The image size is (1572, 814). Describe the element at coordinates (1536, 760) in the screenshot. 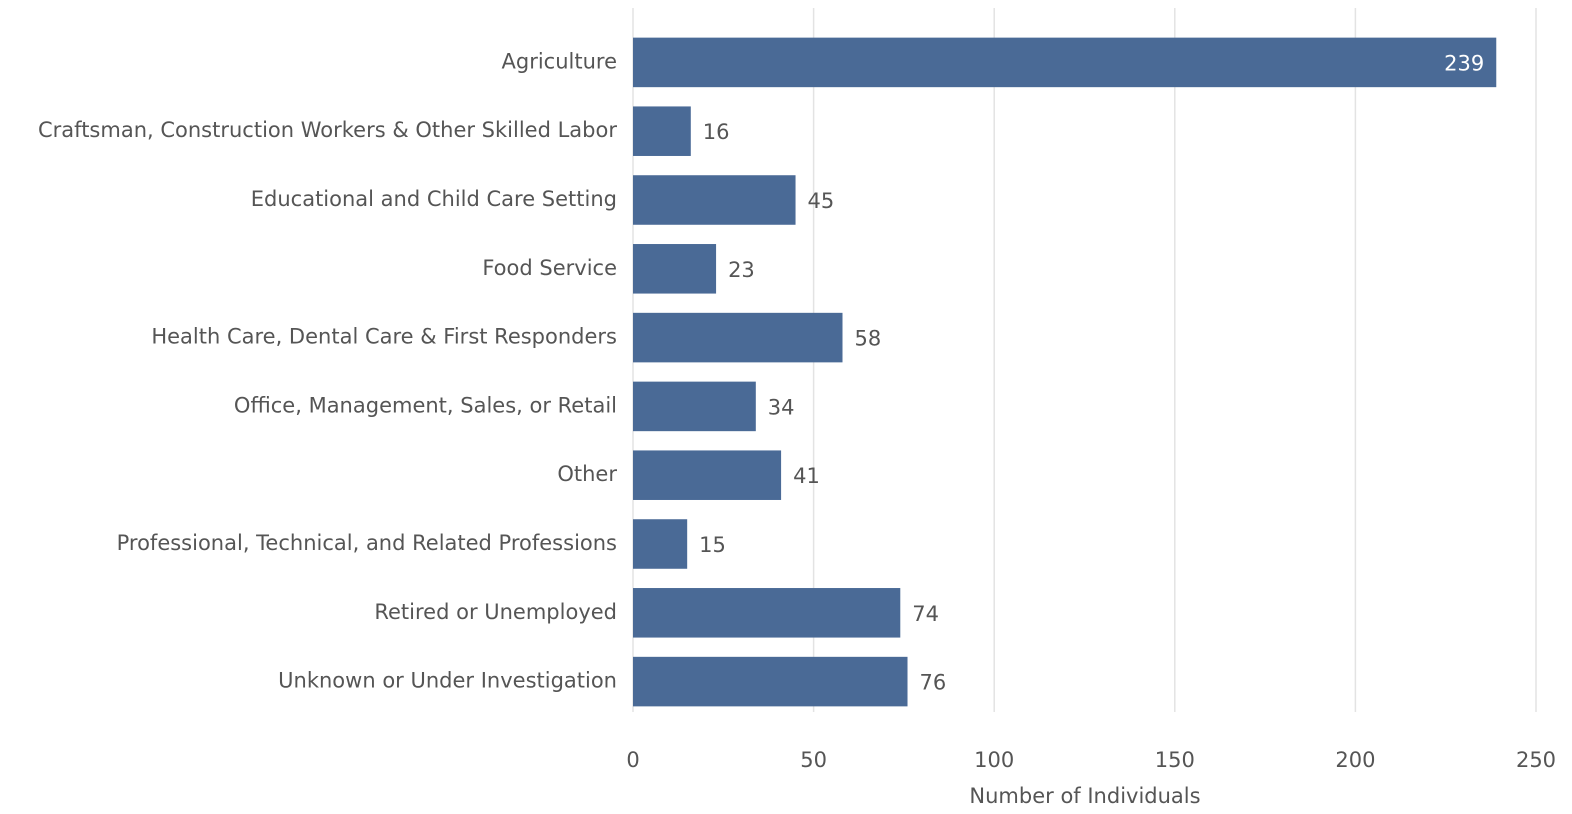

I see `x-tick-label: 250` at that location.